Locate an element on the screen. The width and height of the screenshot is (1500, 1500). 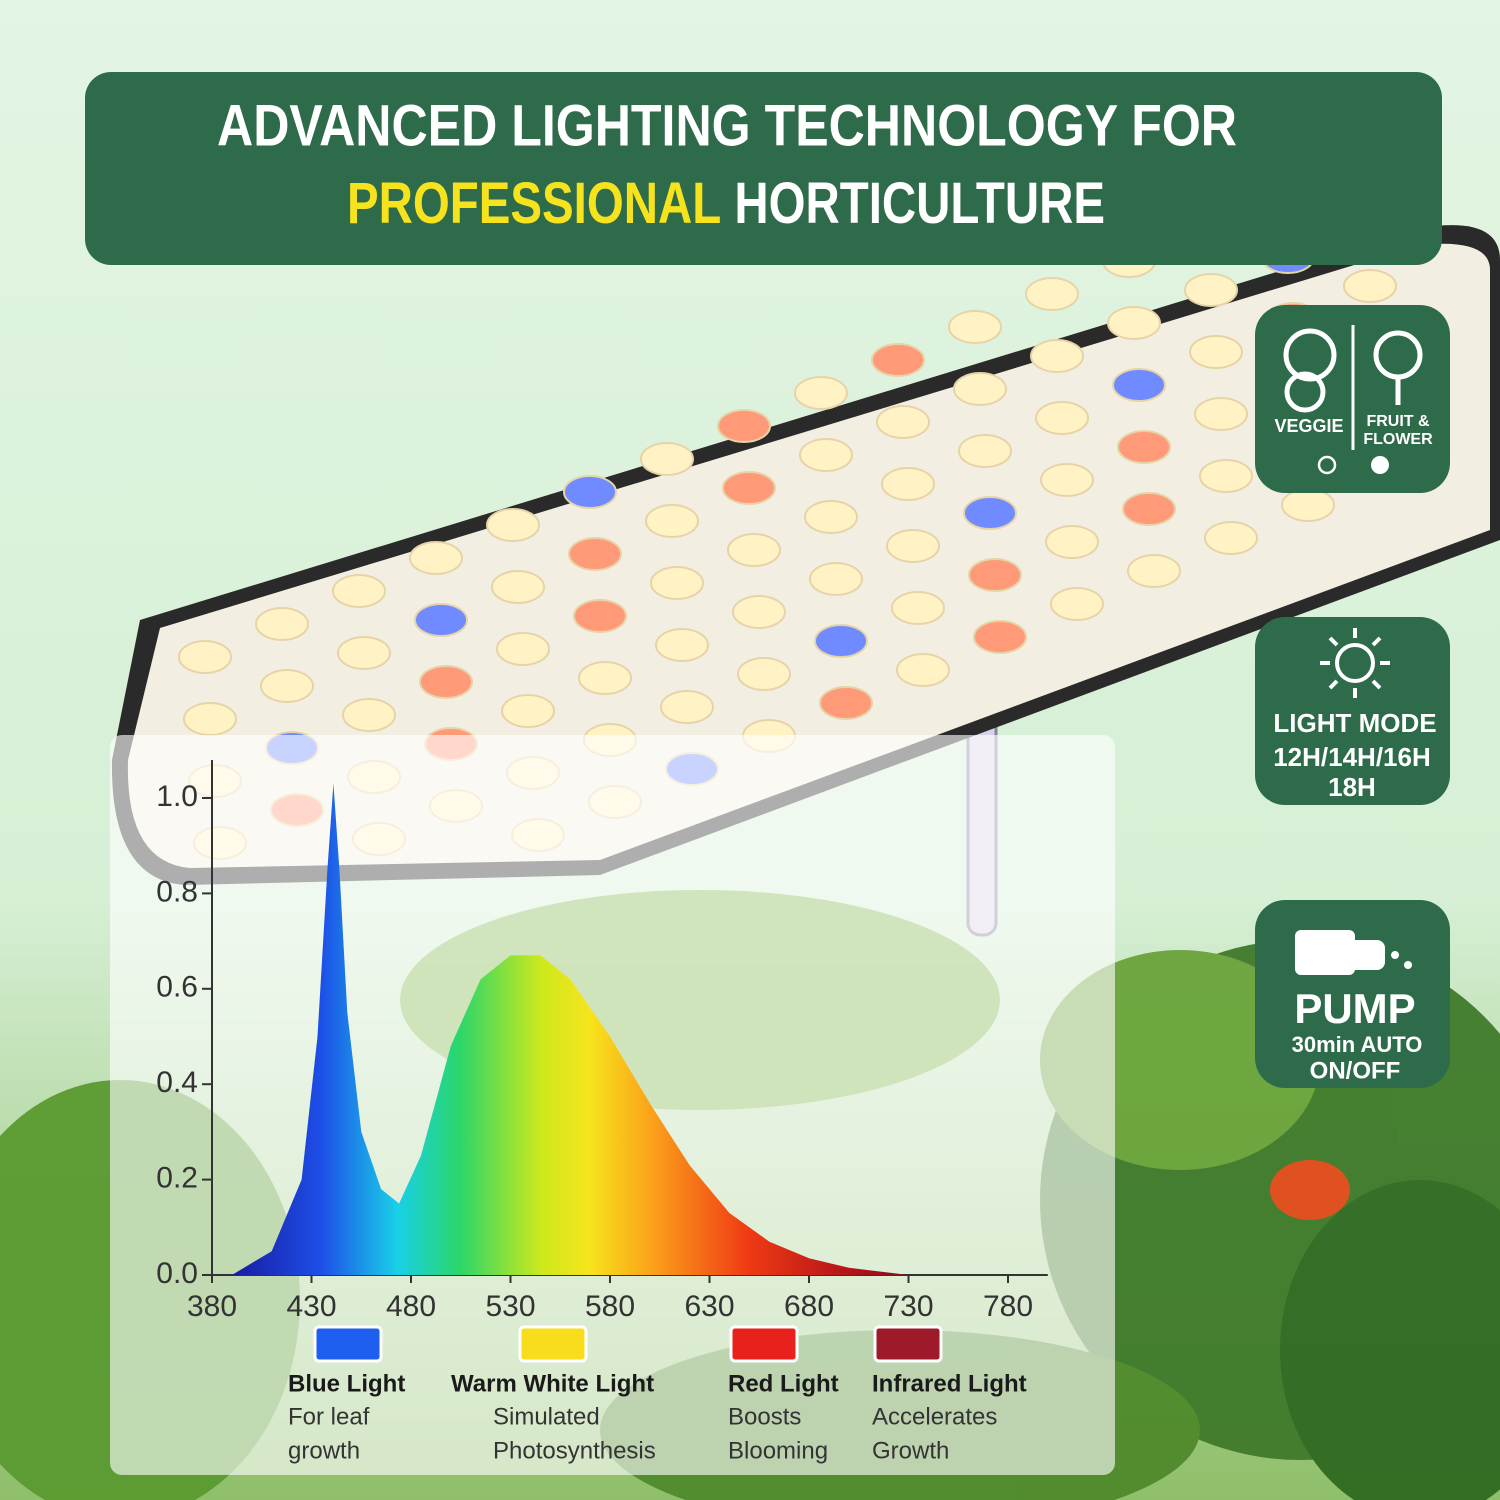
badge-text: 18H is located at coordinates (1352, 787).